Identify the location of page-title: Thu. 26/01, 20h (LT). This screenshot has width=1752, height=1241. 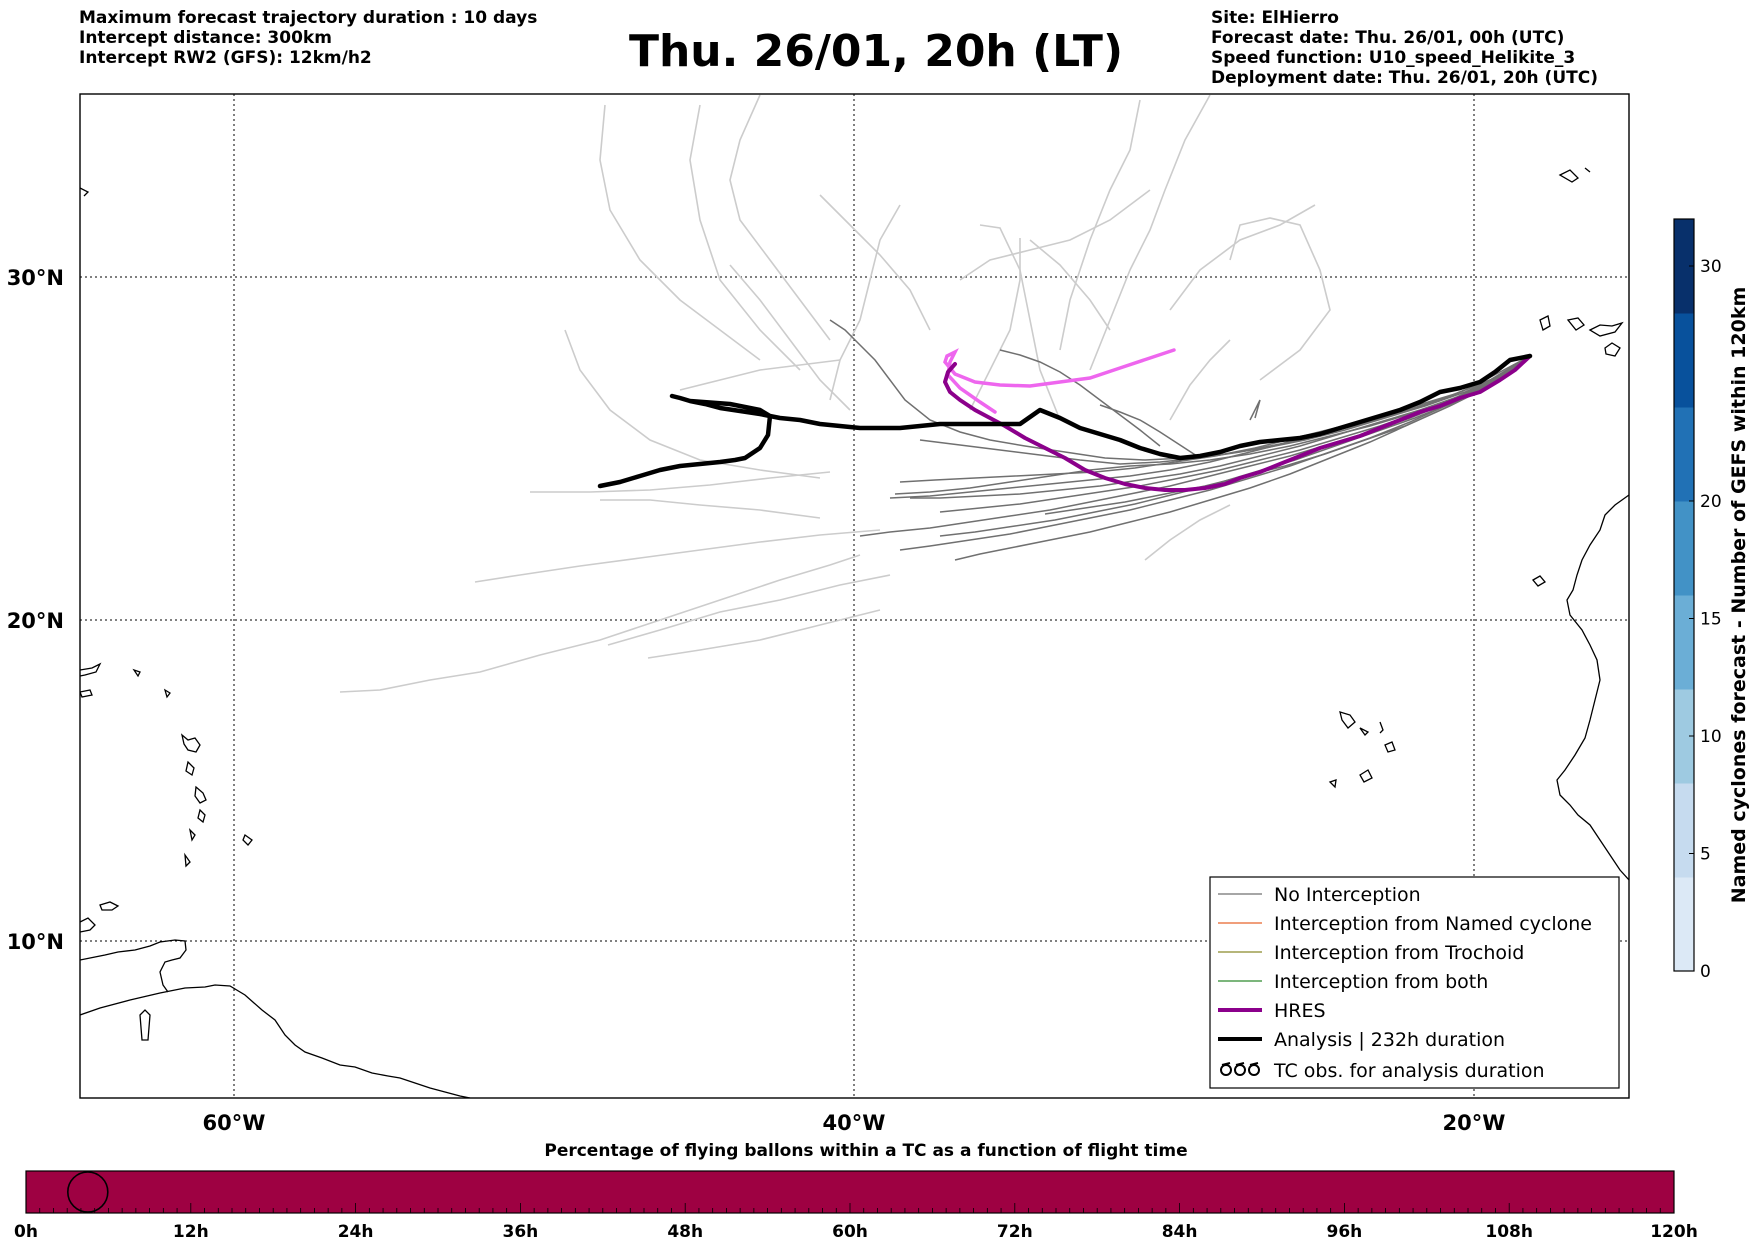
(876, 51).